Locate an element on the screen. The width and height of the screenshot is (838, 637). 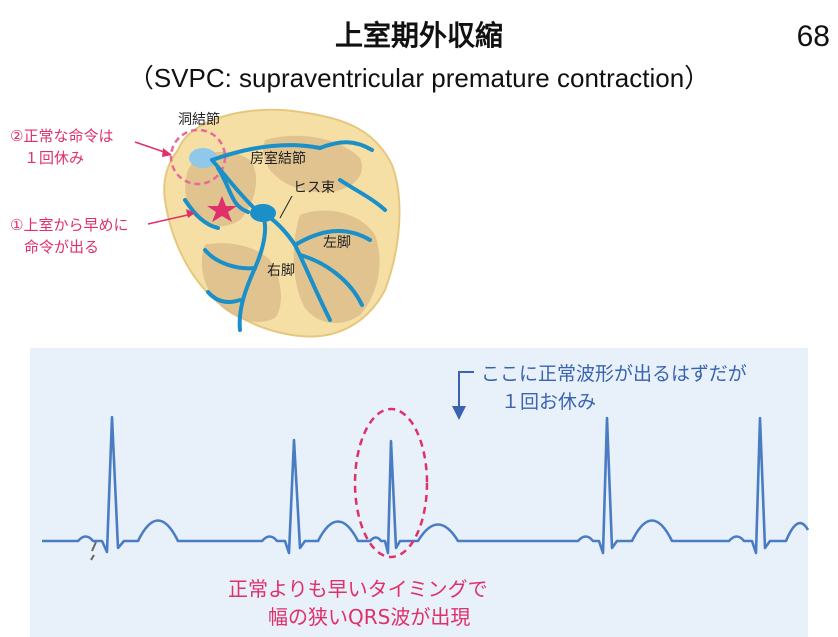
arrowhead-early is located at coordinates (190, 213).